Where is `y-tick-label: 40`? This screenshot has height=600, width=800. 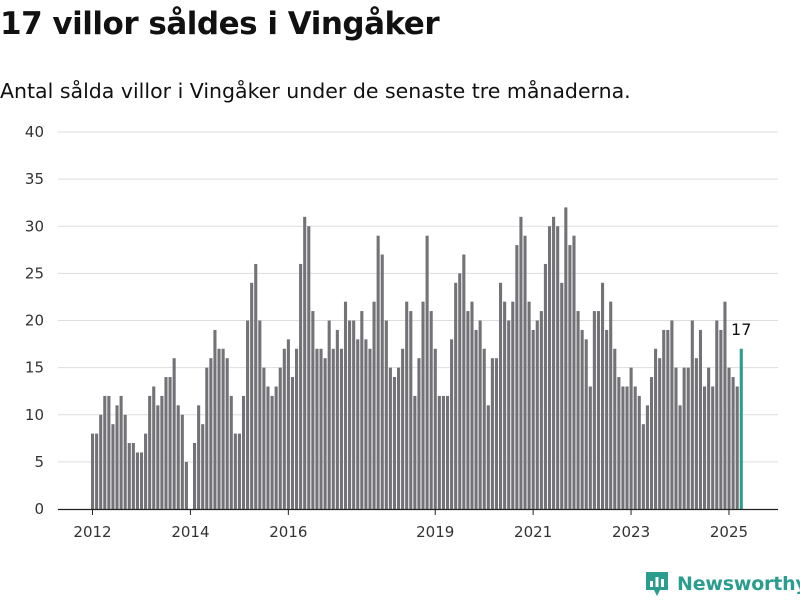 y-tick-label: 40 is located at coordinates (34, 132).